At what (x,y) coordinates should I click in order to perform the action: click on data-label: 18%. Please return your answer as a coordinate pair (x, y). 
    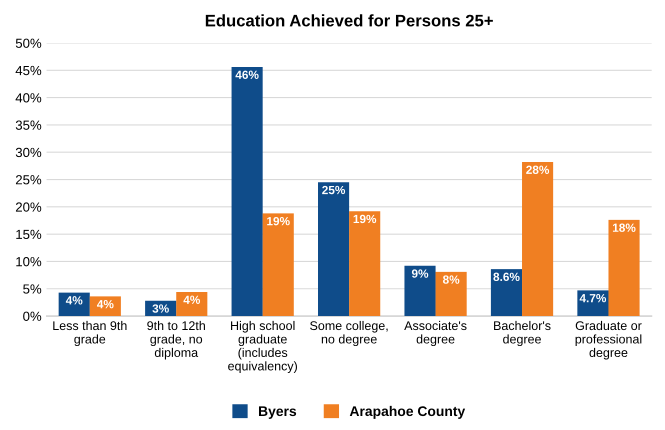
    Looking at the image, I should click on (624, 228).